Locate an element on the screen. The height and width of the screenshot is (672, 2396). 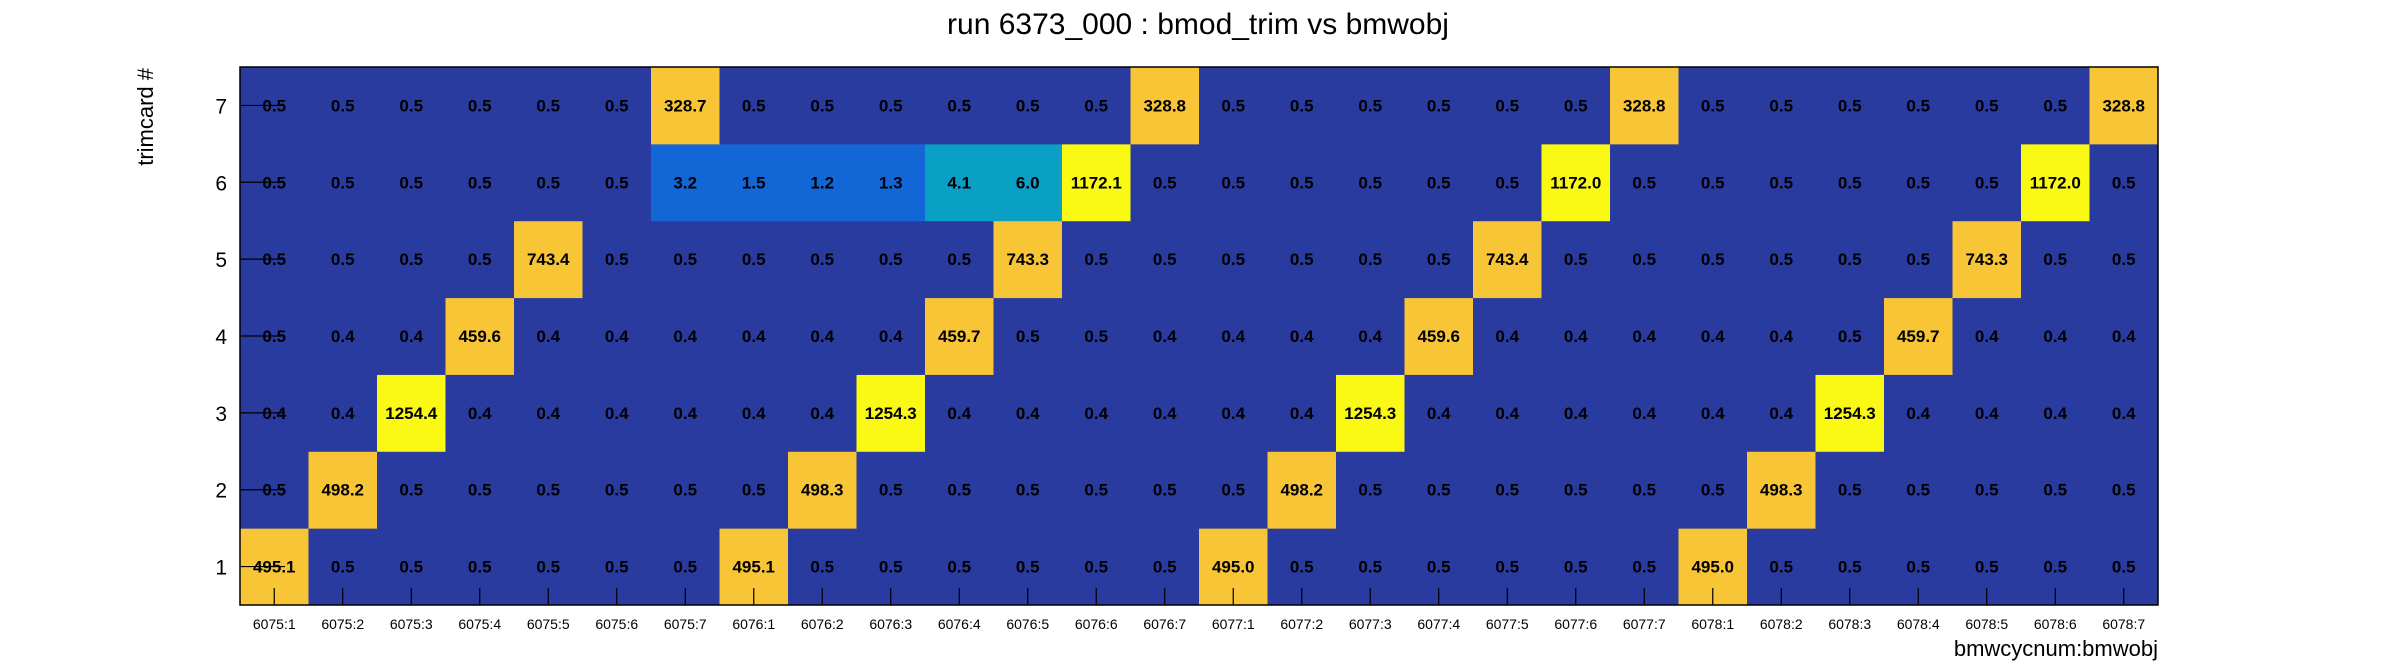
y-tick-label: 4 is located at coordinates (221, 337).